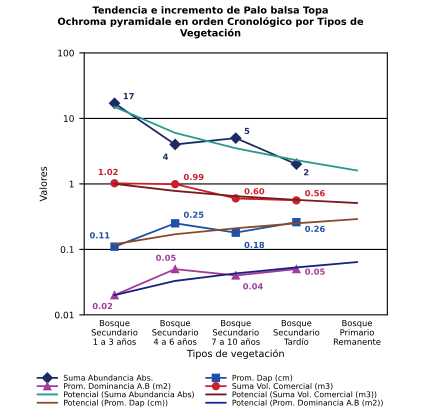 This screenshot has height=410, width=421. What do you see at coordinates (69, 118) in the screenshot?
I see `y-tick-label: 10` at bounding box center [69, 118].